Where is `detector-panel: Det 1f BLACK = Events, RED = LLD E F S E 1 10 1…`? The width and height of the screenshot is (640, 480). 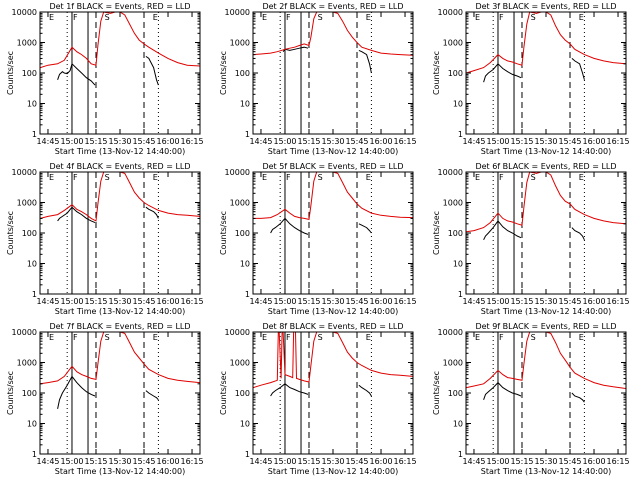
detector-panel: Det 1f BLACK = Events, RED = LLD E F S E 1 10 1… is located at coordinates (105, 79).